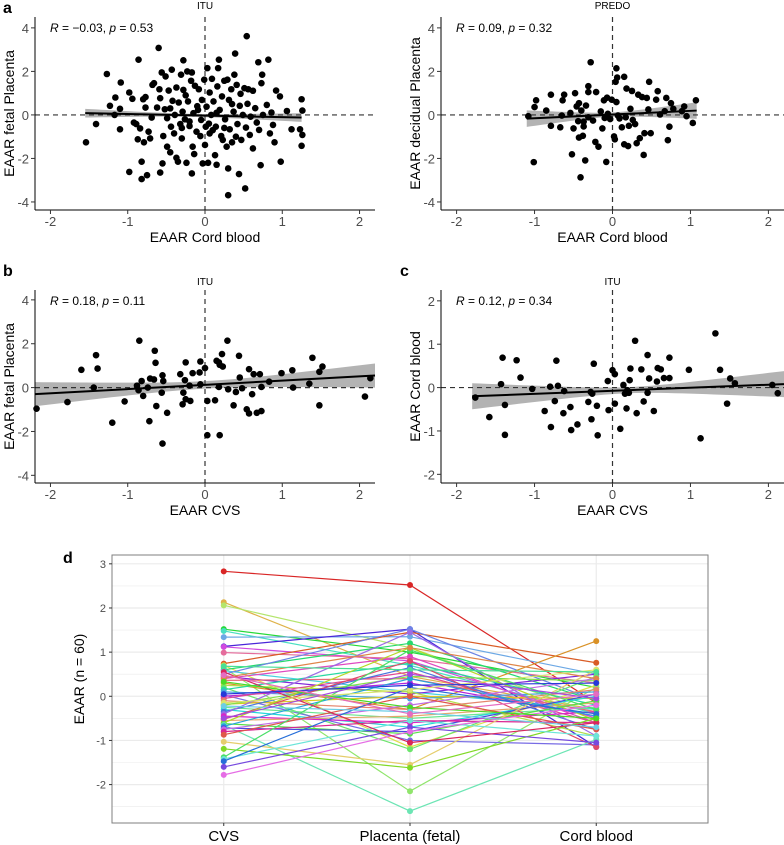 The image size is (784, 845). What do you see at coordinates (768, 494) in the screenshot?
I see `x-tick-label: 2` at bounding box center [768, 494].